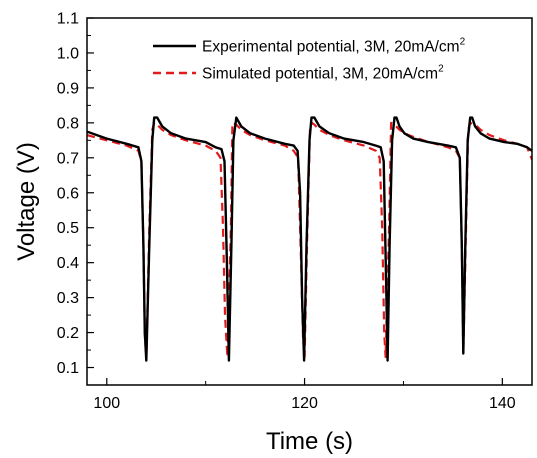 The image size is (537, 458). I want to click on legend-label: Simulated potential, 3M, 20mA/cm2, so click(323, 73).